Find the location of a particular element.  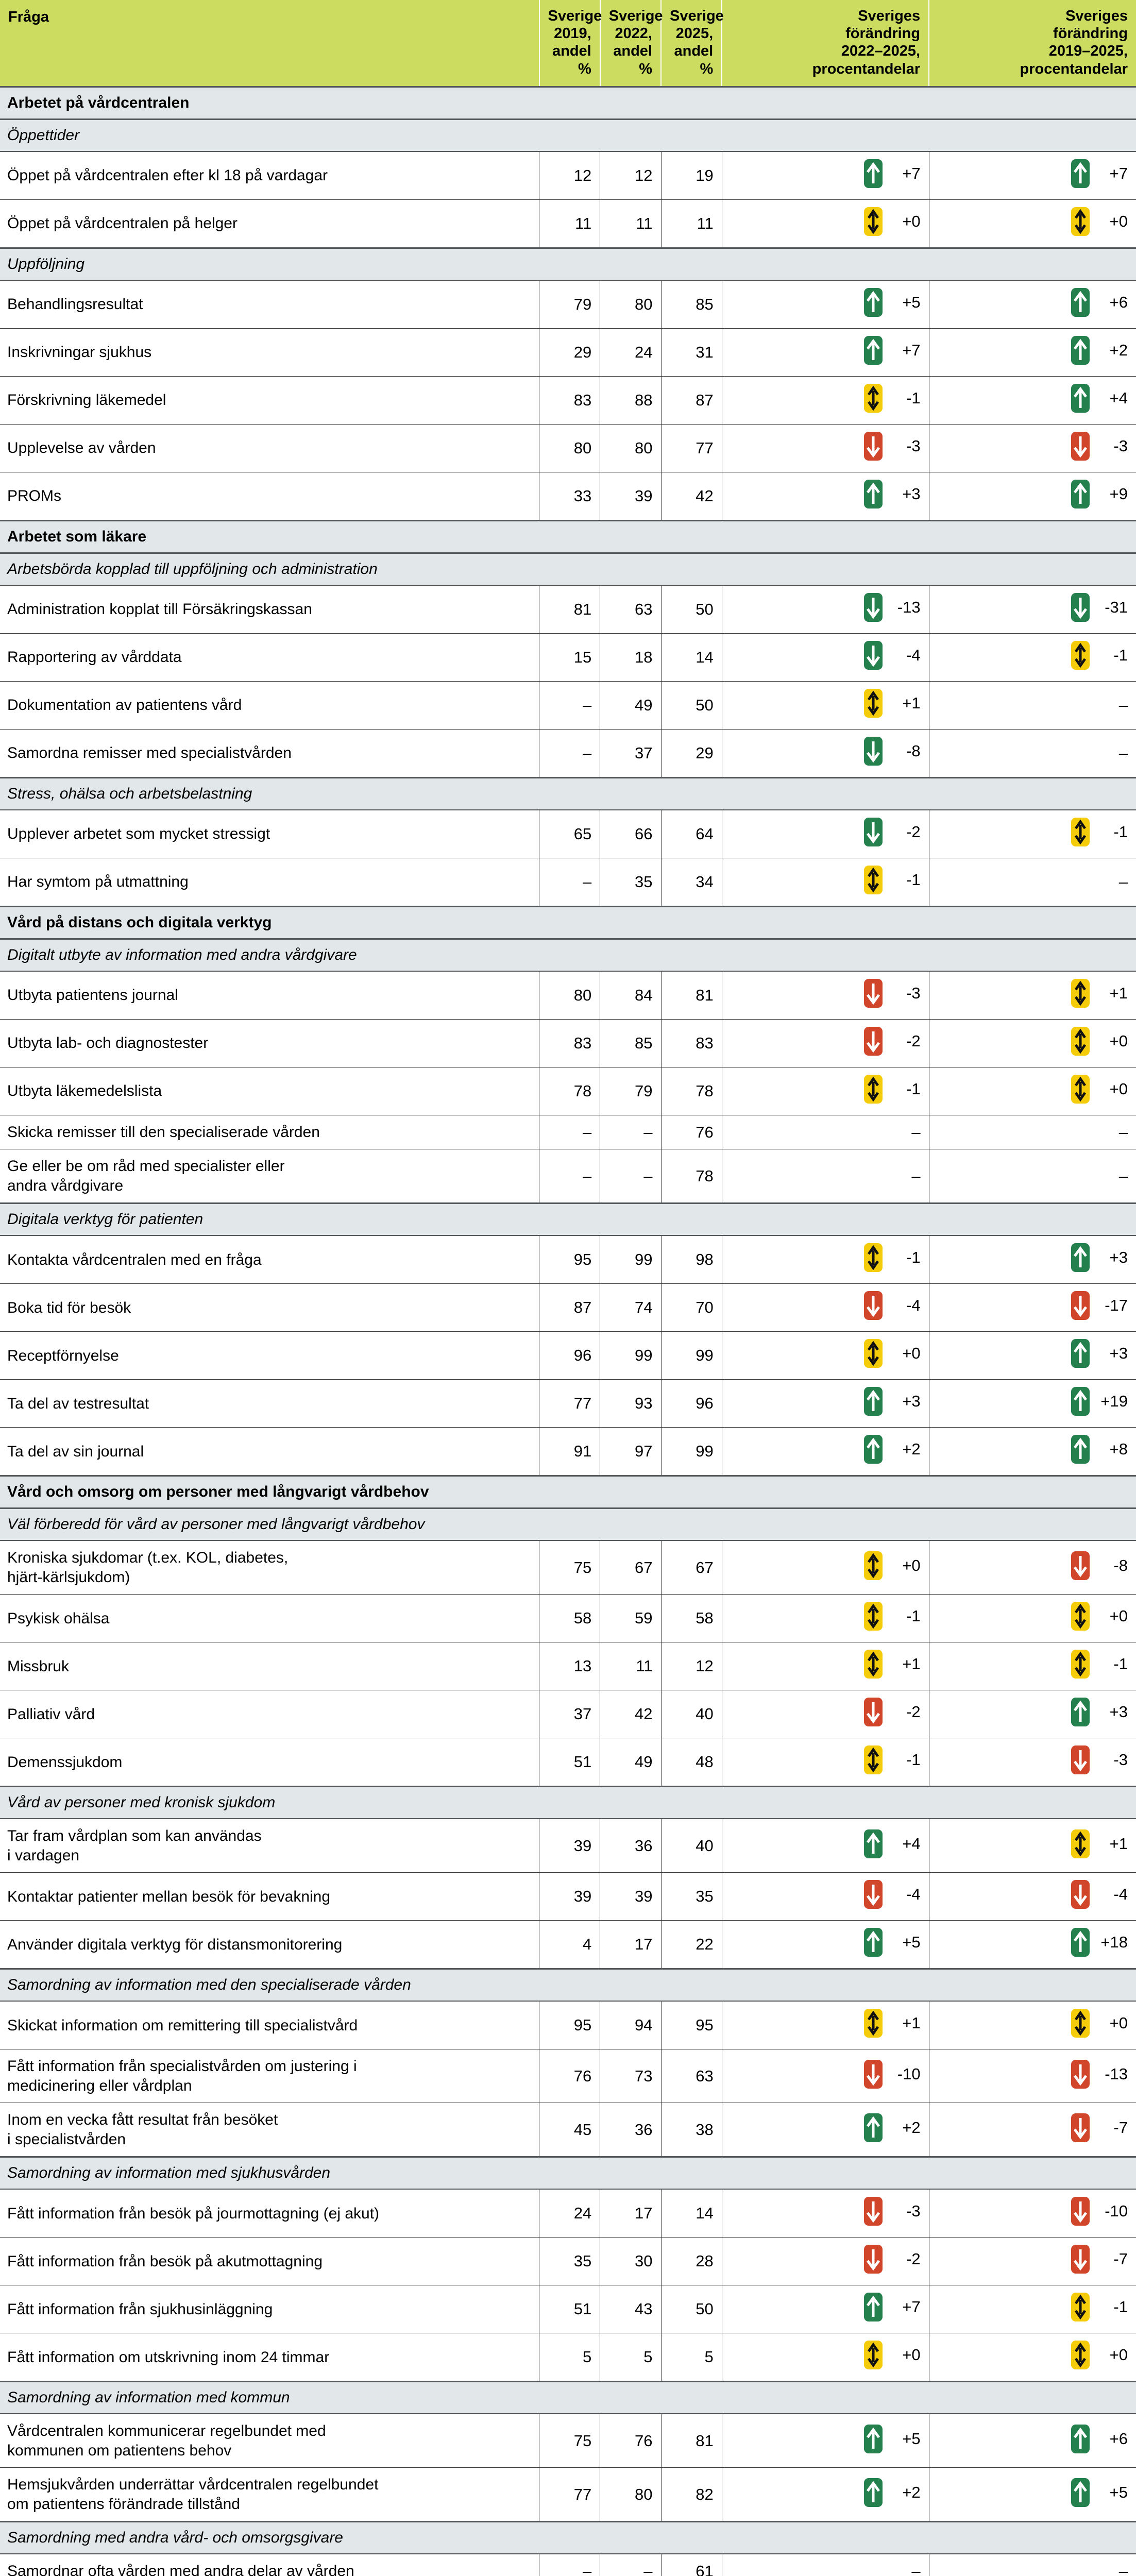

change-value: +0 is located at coordinates (1118, 1088).